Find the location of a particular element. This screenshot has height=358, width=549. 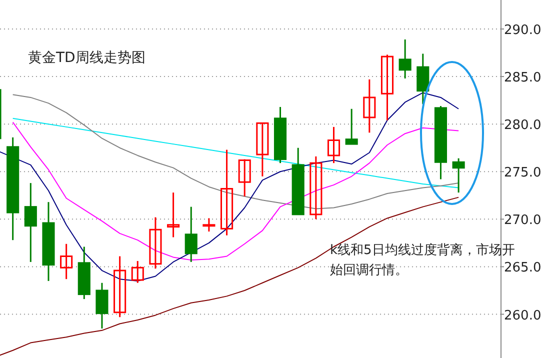

y-tick-label: 280.0 is located at coordinates (523, 126).